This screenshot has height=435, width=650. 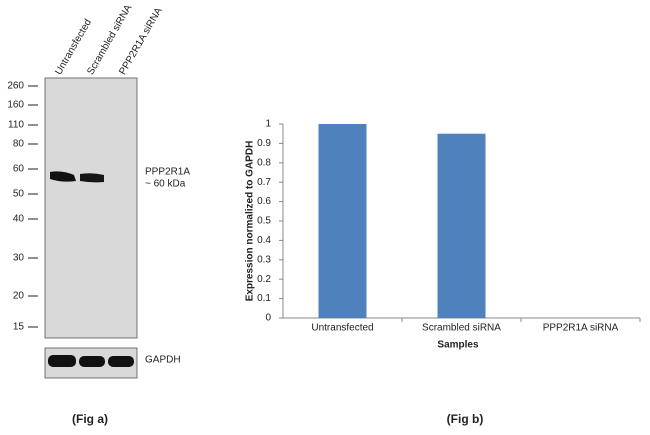 I want to click on marker-label: 15, so click(x=19, y=327).